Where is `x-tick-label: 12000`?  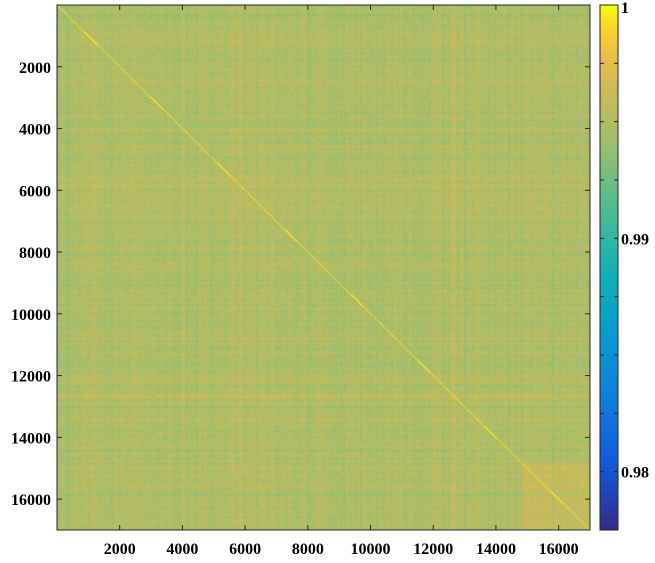 x-tick-label: 12000 is located at coordinates (433, 549).